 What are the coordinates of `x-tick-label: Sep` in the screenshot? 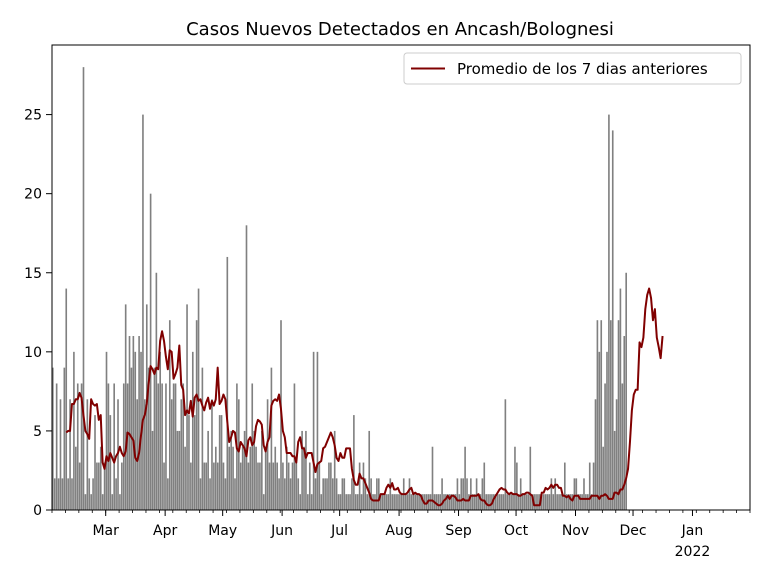 It's located at (458, 531).